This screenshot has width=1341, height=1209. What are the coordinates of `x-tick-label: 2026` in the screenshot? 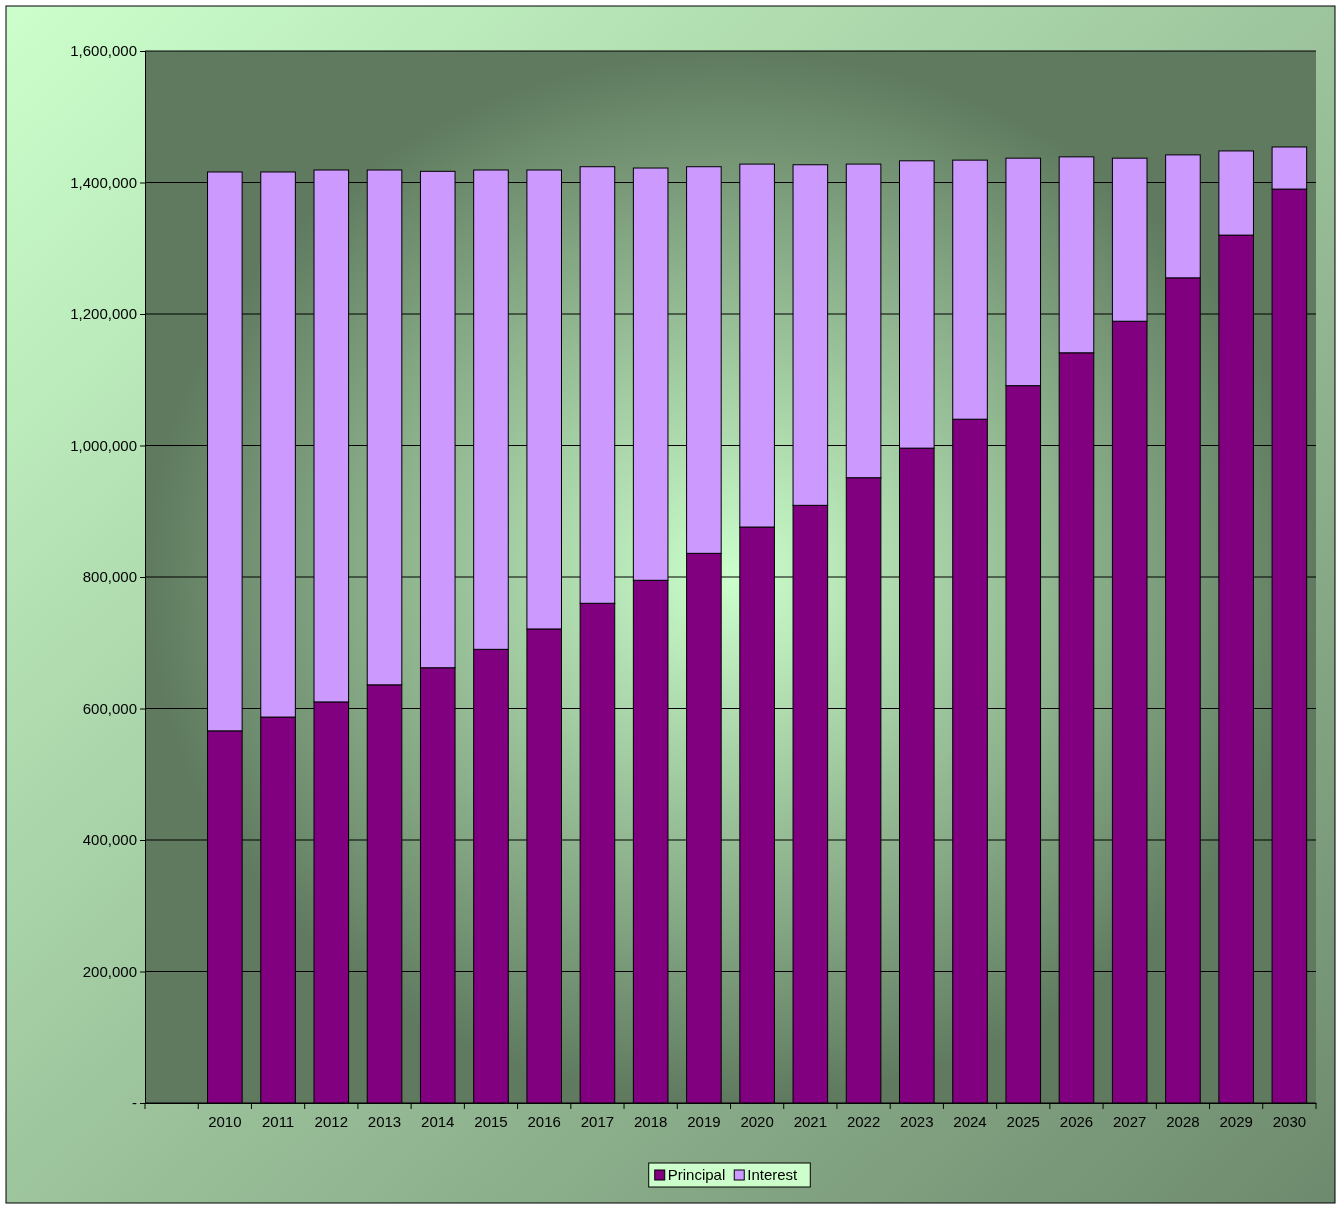 It's located at (1076, 1121).